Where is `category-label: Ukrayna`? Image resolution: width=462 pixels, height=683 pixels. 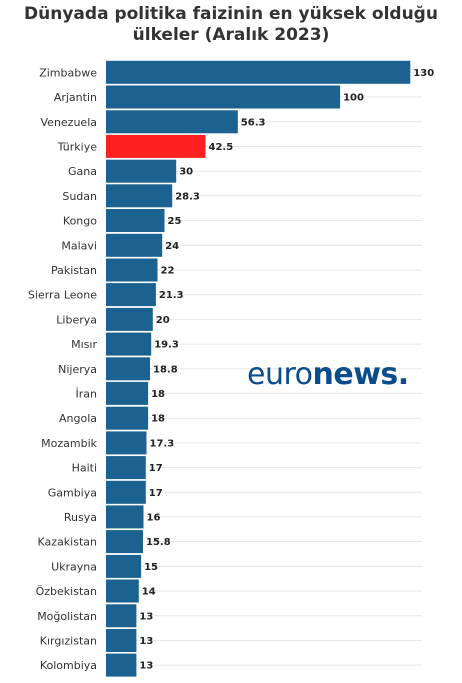
category-label: Ukrayna is located at coordinates (74, 566).